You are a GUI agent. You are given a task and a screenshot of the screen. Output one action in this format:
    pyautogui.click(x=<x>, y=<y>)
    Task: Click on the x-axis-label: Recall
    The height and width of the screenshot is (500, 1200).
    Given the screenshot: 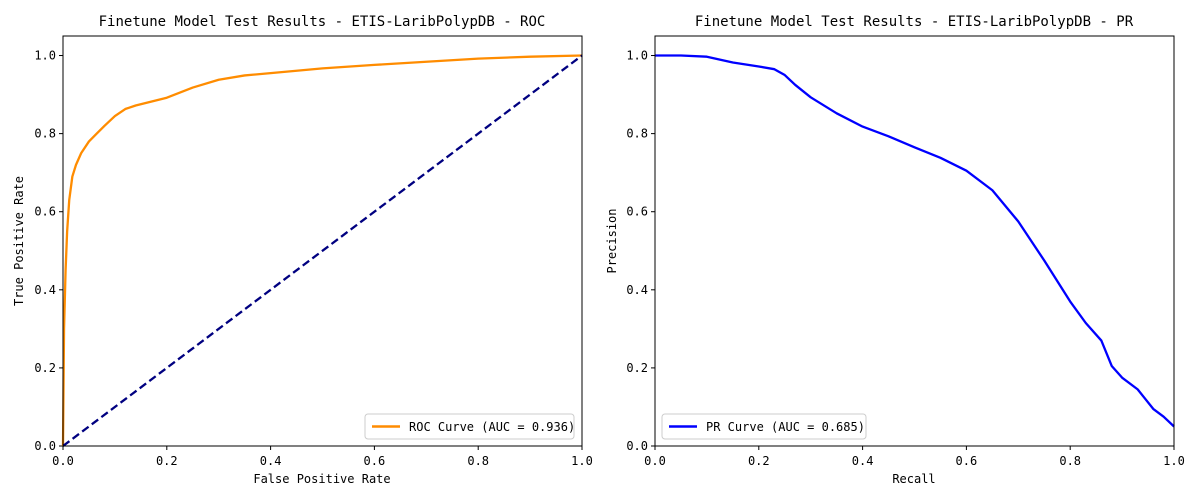 What is the action you would take?
    pyautogui.click(x=913, y=479)
    